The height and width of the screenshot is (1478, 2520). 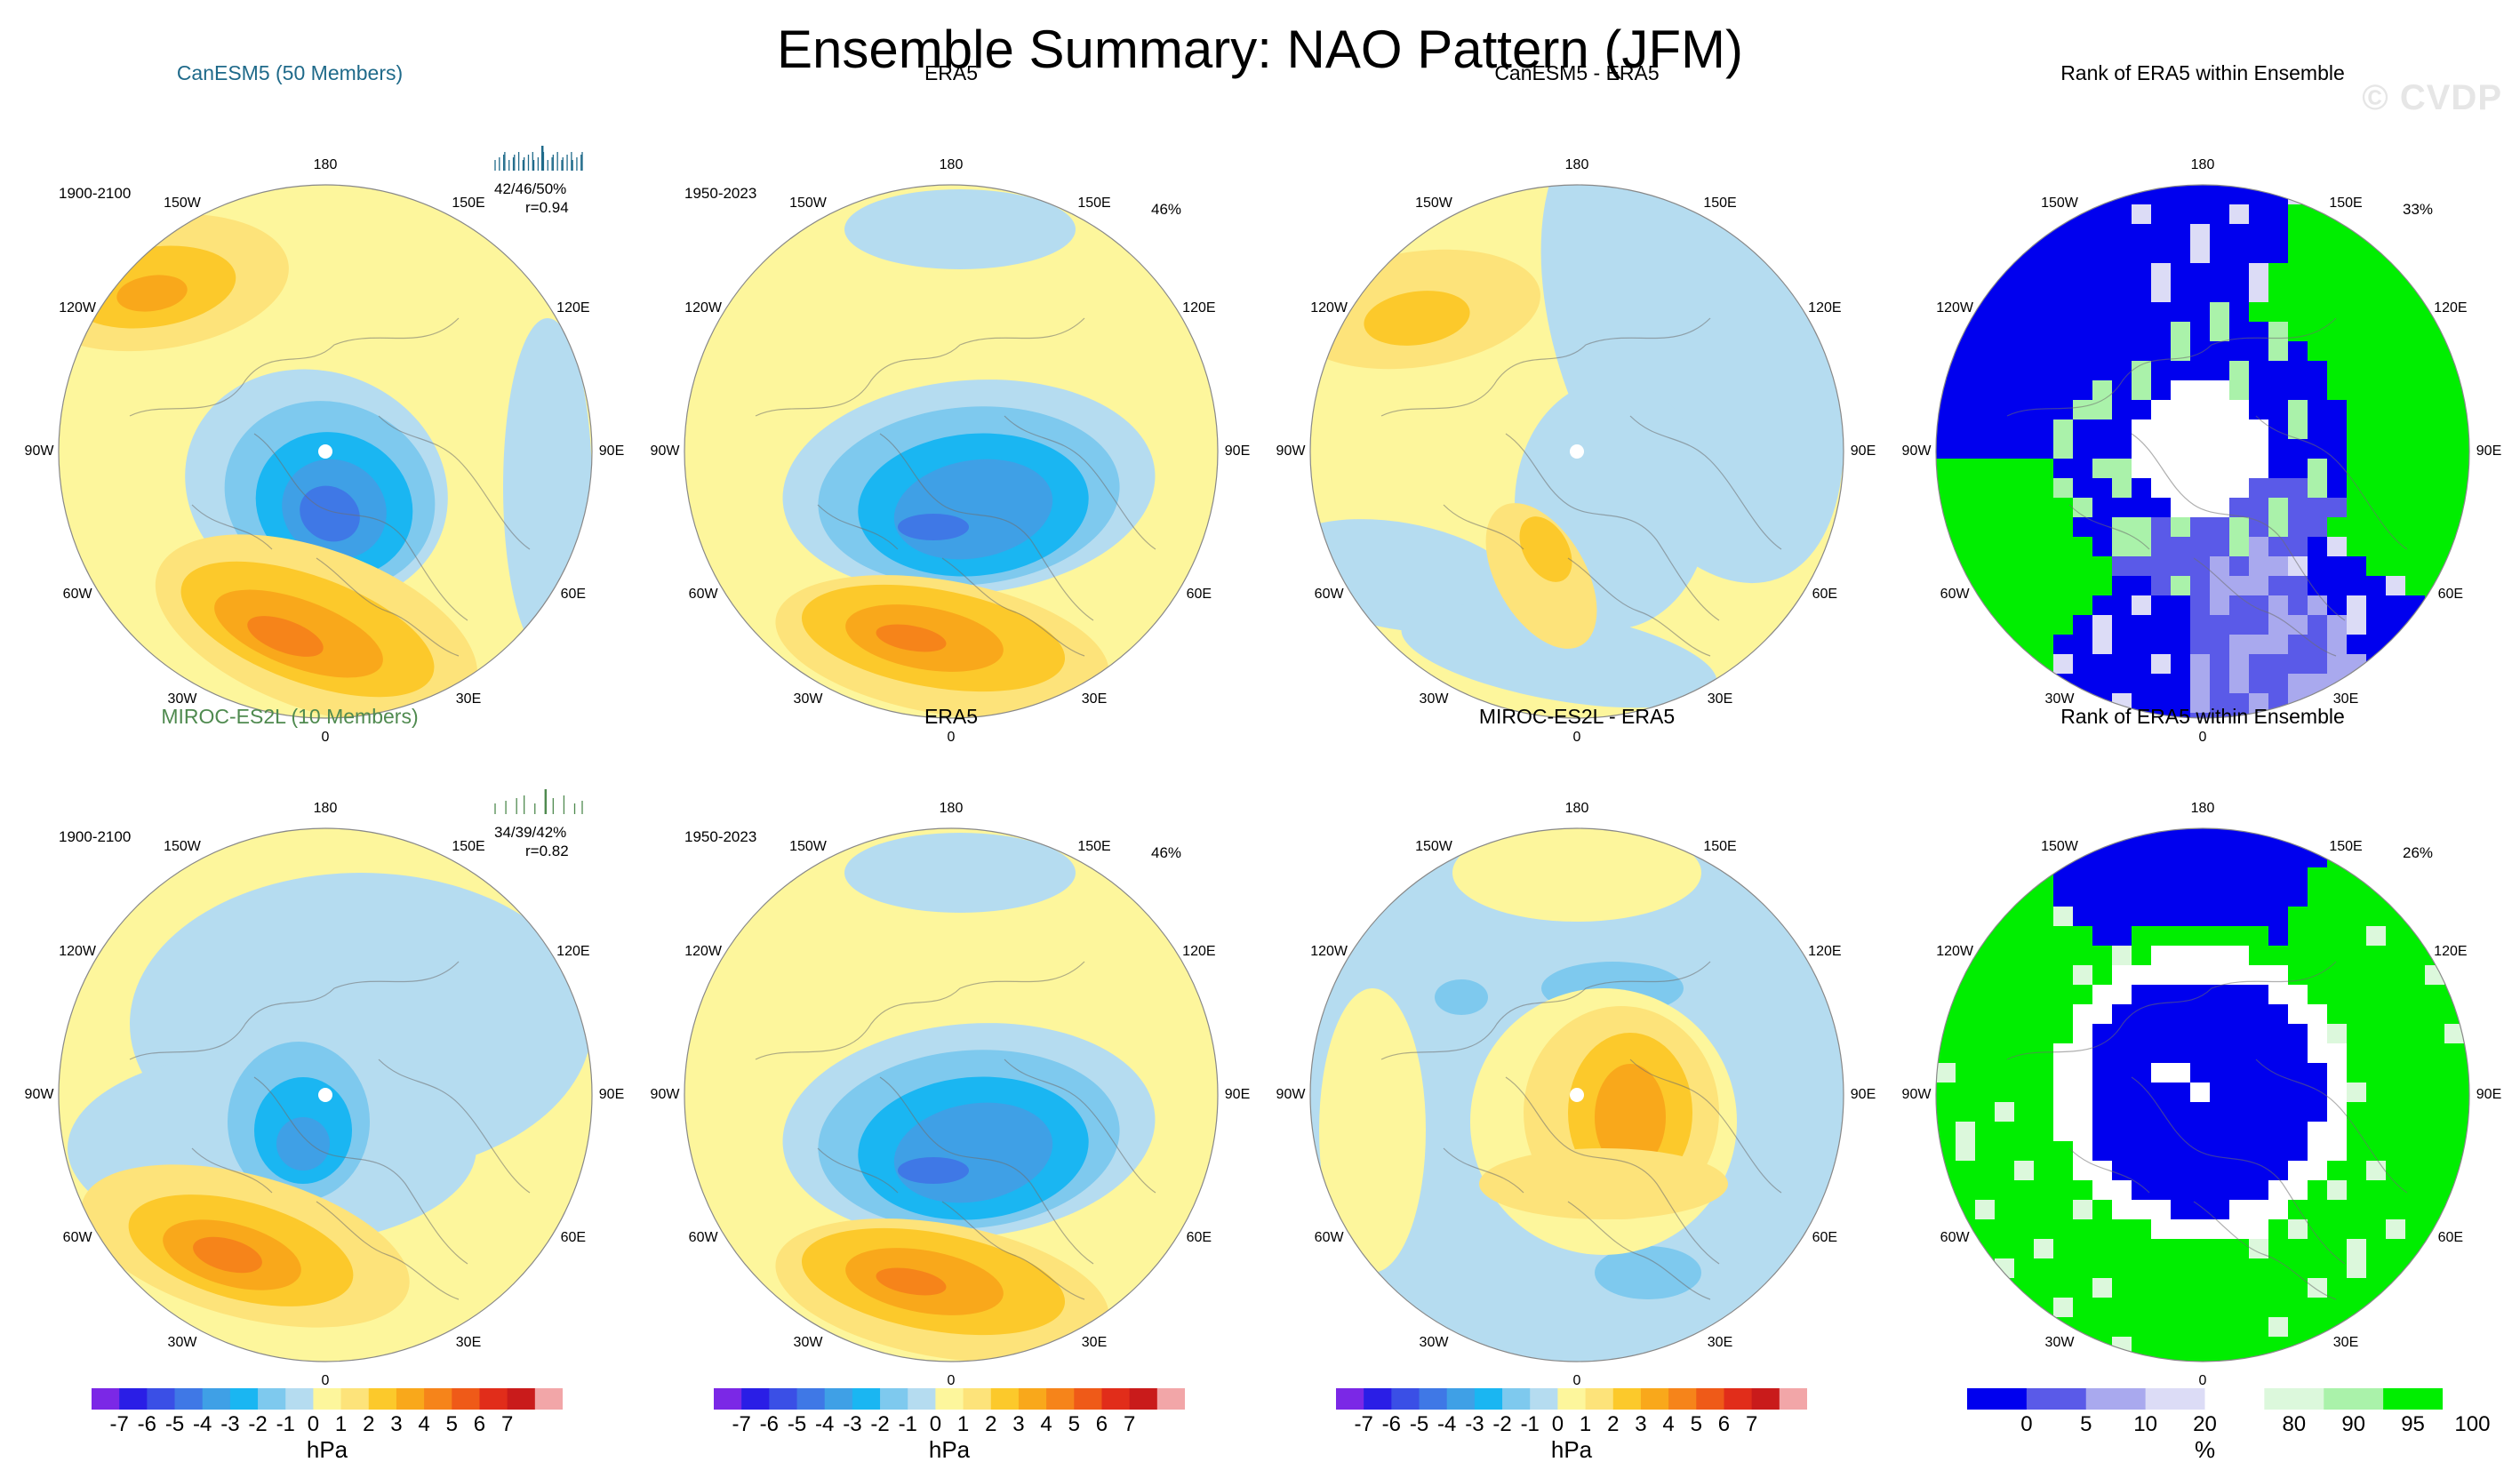 I want to click on colorbar-tick-label: 7, so click(x=1129, y=1424).